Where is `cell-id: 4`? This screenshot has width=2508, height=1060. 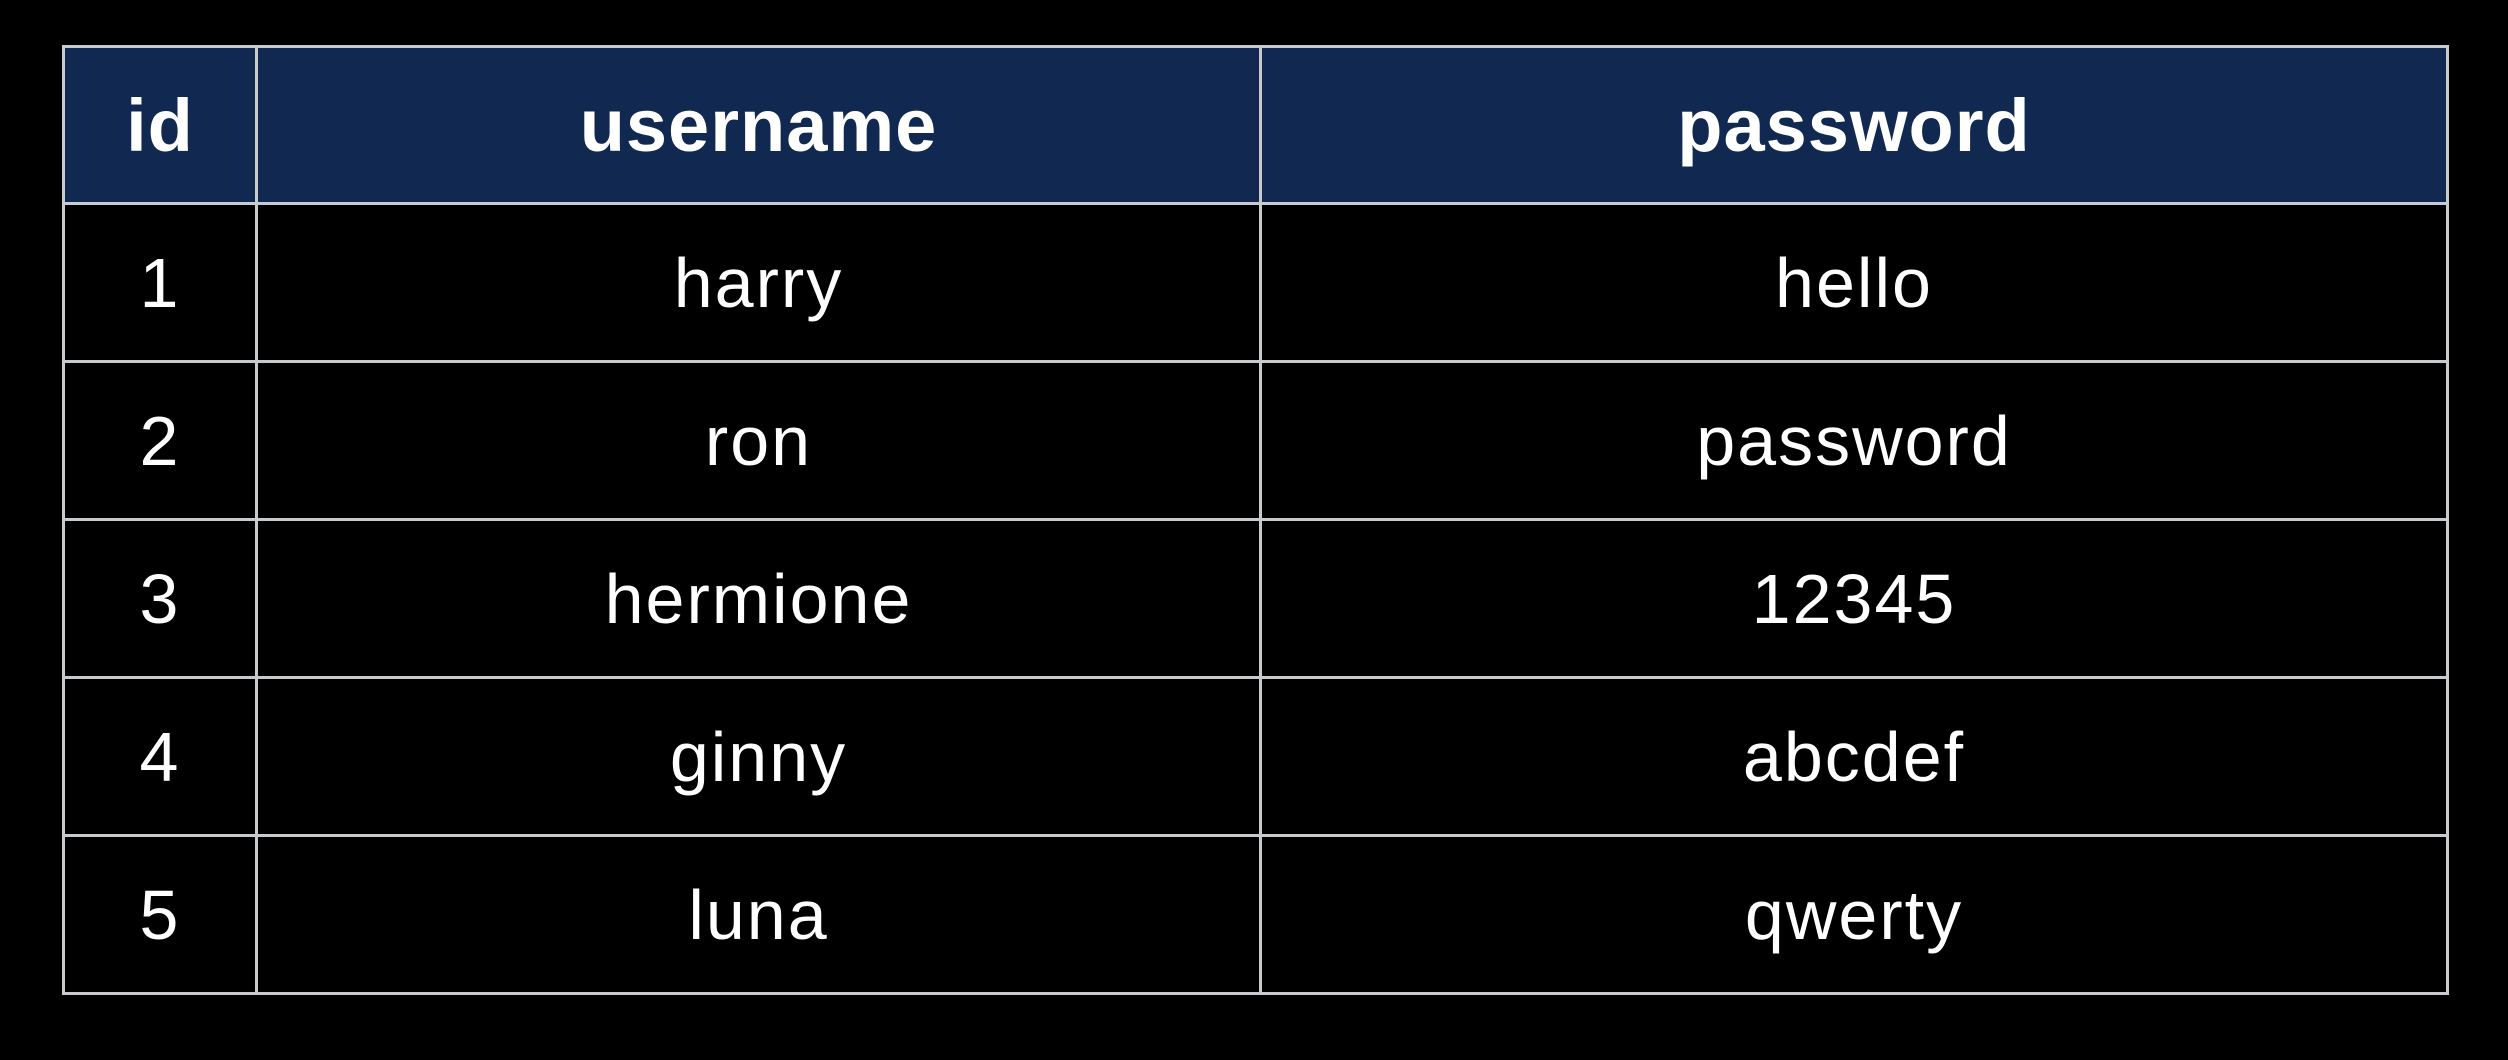 cell-id: 4 is located at coordinates (160, 756).